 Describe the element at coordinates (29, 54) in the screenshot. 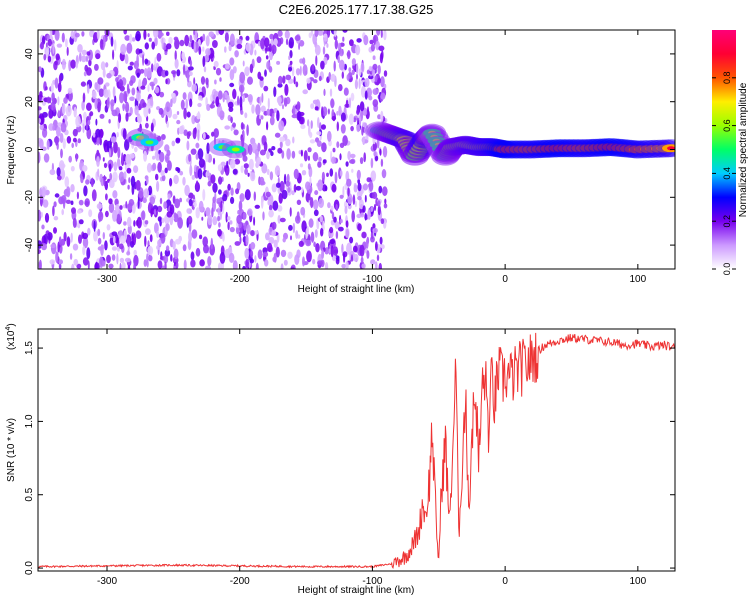

I see `y-tick-label: 40` at that location.